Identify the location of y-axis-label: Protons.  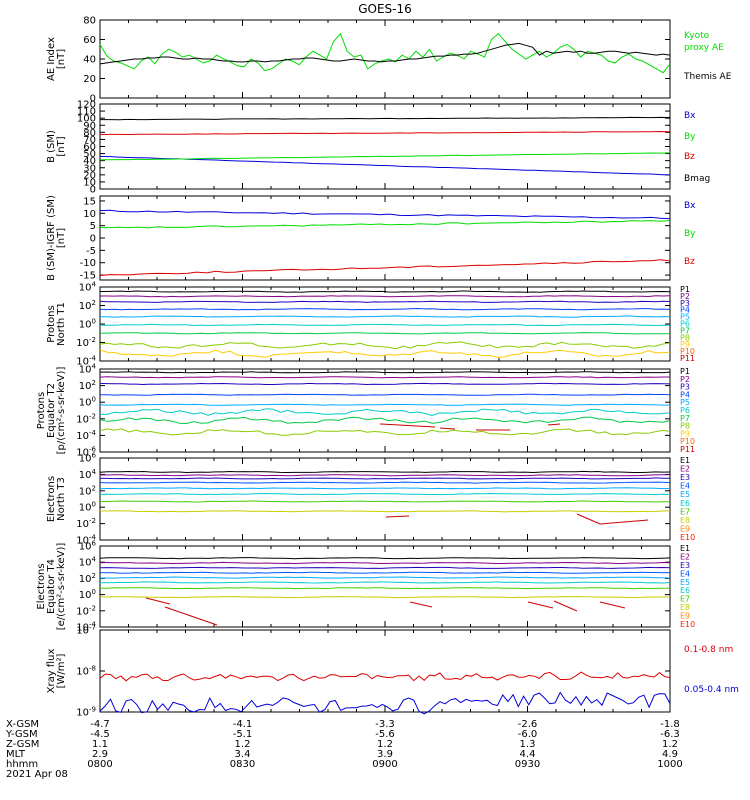
(41, 410).